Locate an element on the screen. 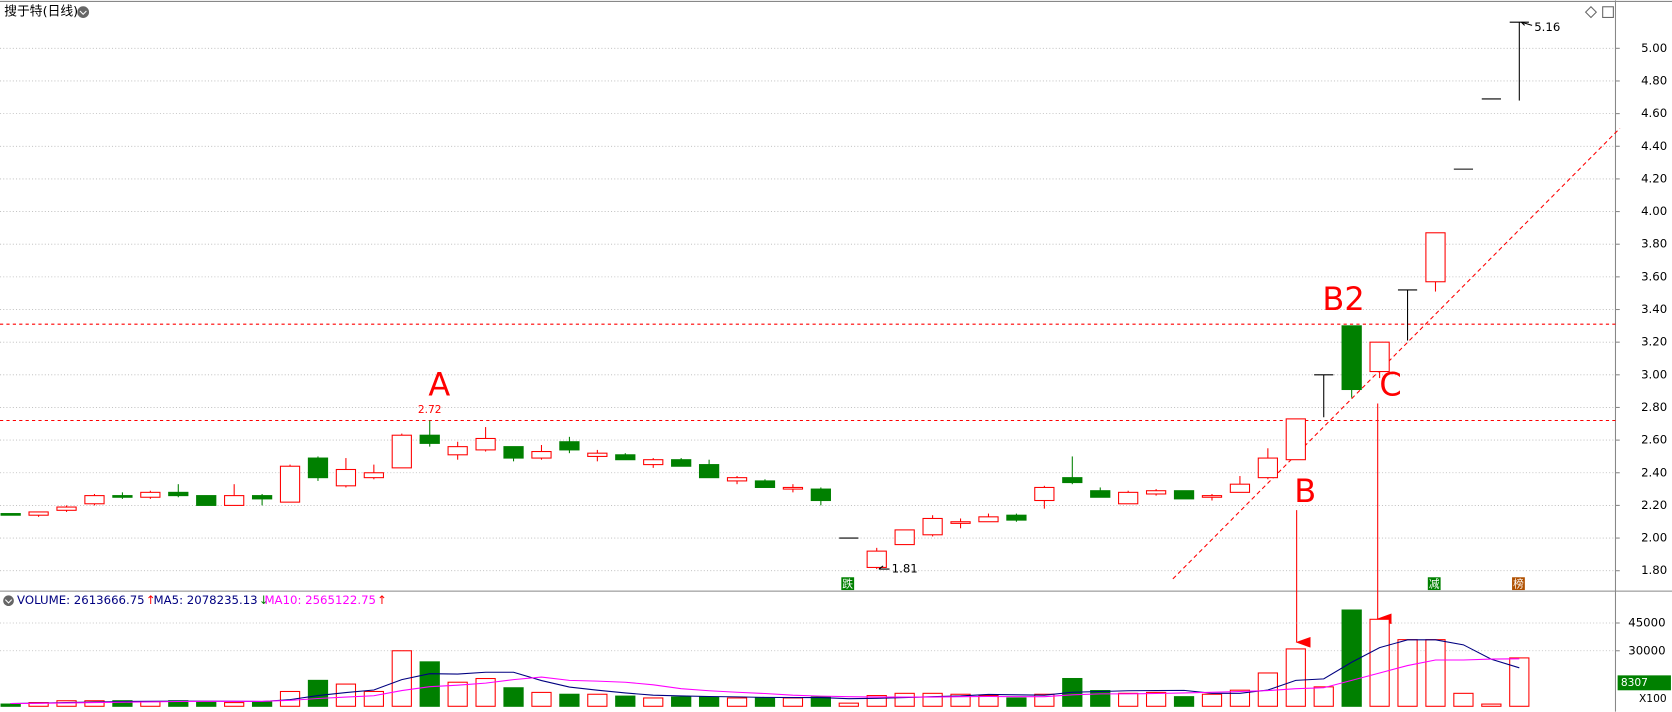  legend-arrow: ↓ is located at coordinates (264, 600).